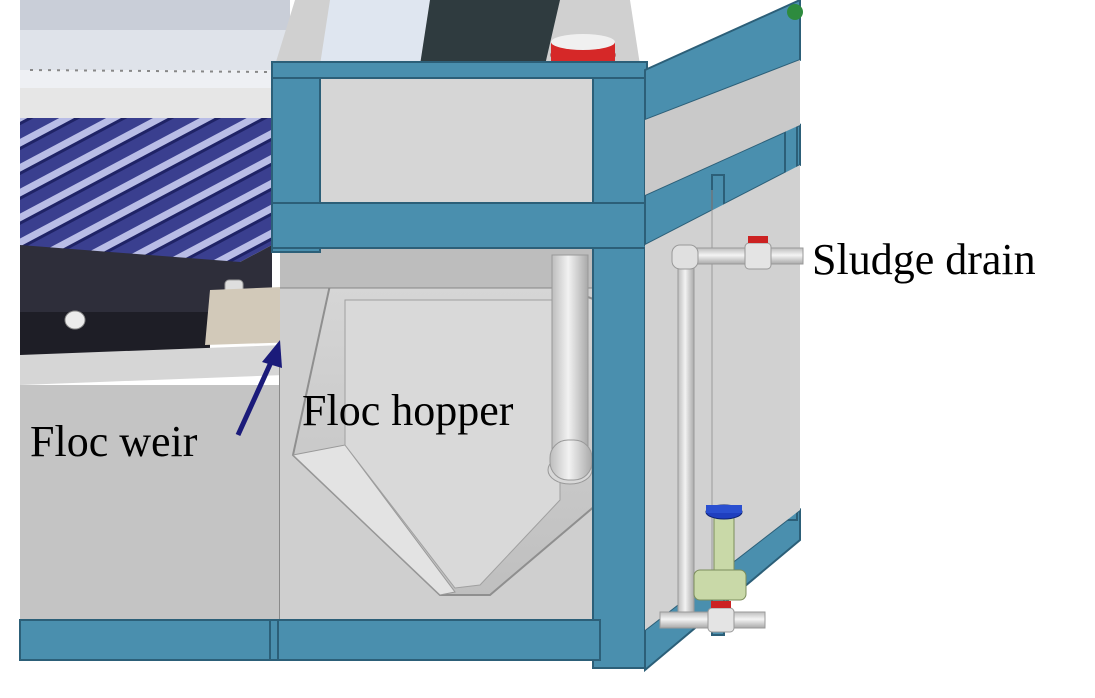 Image resolution: width=1095 pixels, height=698 pixels. Describe the element at coordinates (731, 434) in the screenshot. I see `sludge-drain-piping` at that location.